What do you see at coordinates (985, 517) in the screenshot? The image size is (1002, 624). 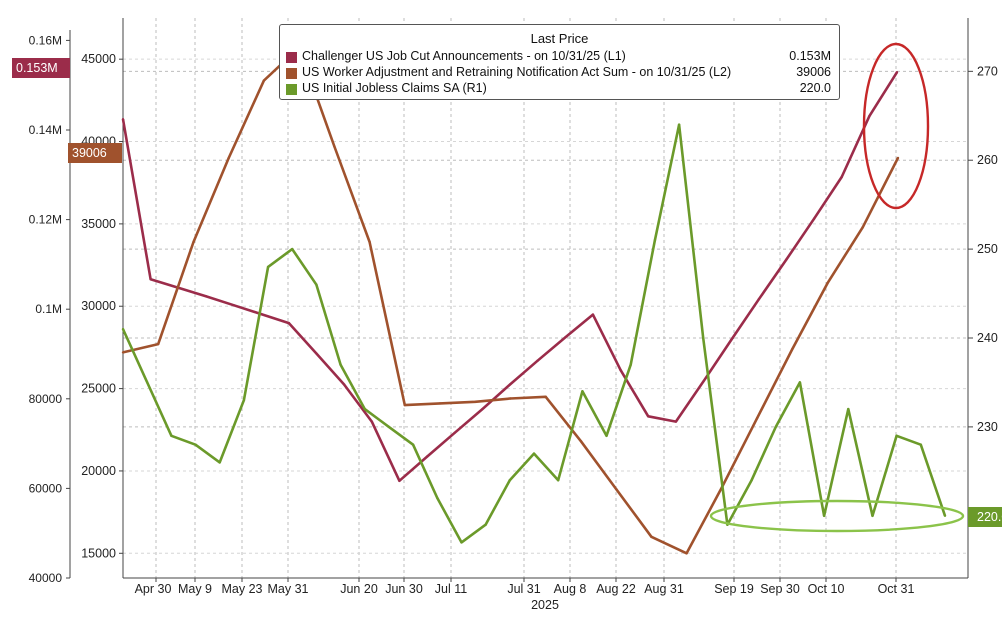 I see `last-value-label-r1: 220.0` at bounding box center [985, 517].